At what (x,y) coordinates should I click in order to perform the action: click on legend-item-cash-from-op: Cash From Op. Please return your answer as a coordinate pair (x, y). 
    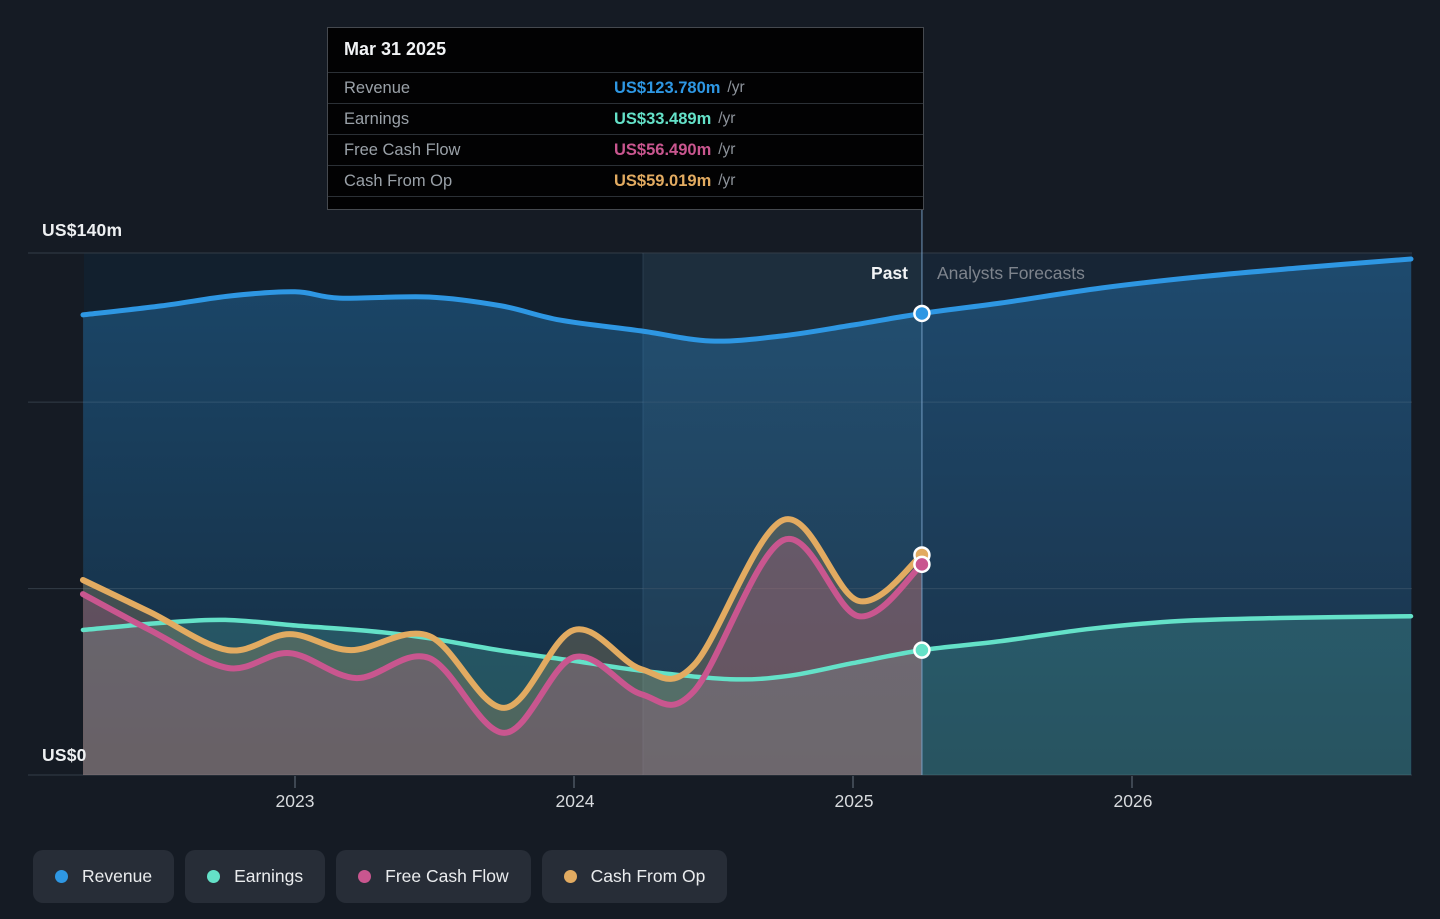
    Looking at the image, I should click on (634, 876).